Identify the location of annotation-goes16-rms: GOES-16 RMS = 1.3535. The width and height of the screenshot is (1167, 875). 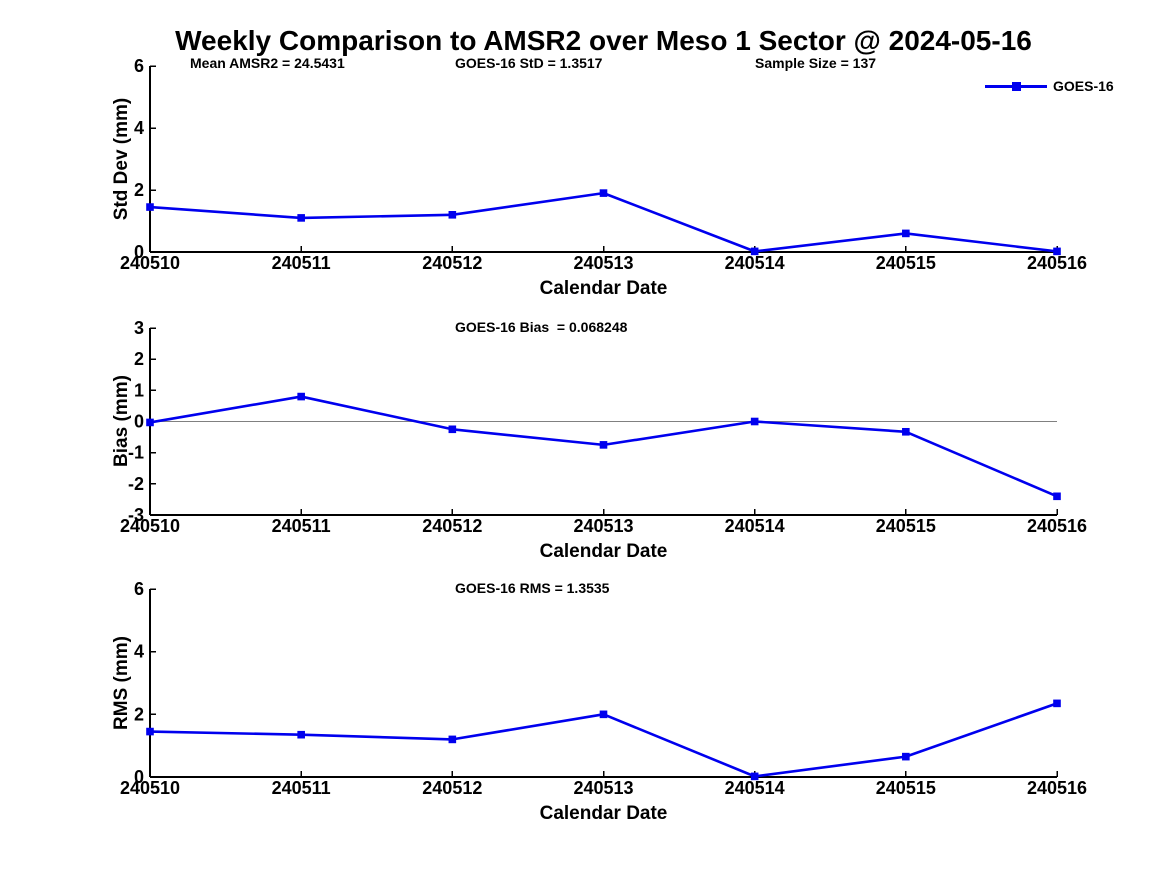
(532, 588).